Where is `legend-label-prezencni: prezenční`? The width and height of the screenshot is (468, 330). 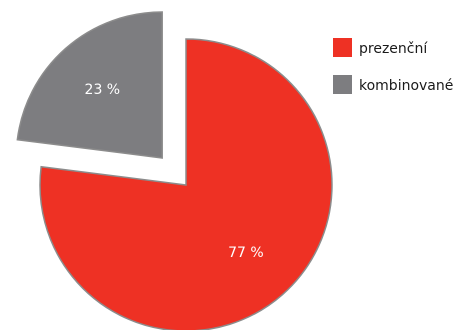 legend-label-prezencni: prezenční is located at coordinates (393, 49).